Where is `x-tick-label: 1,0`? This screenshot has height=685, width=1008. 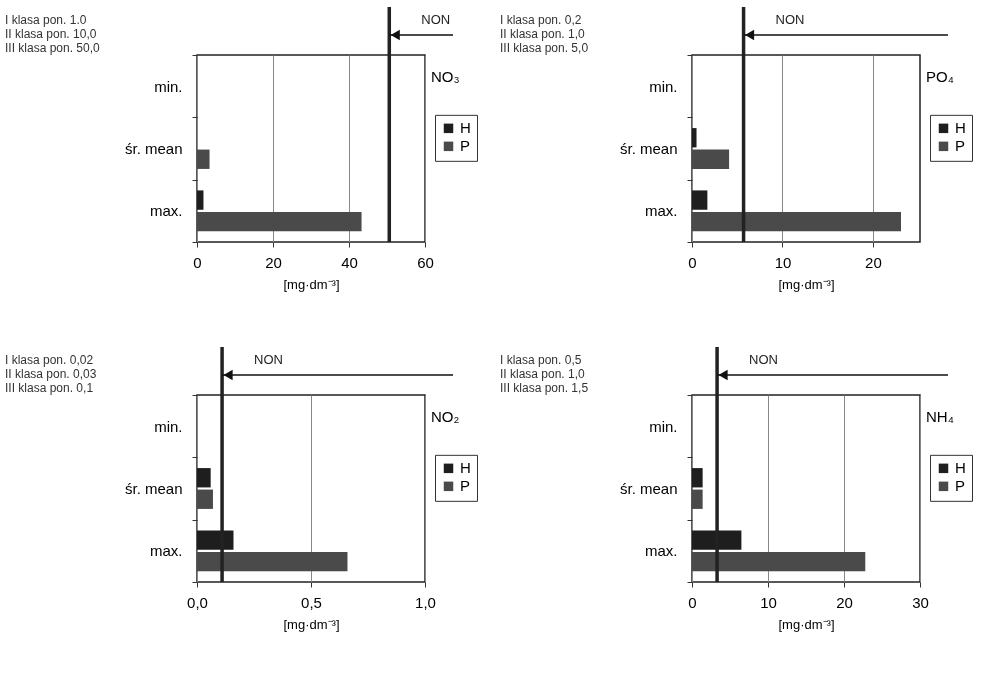 x-tick-label: 1,0 is located at coordinates (425, 602).